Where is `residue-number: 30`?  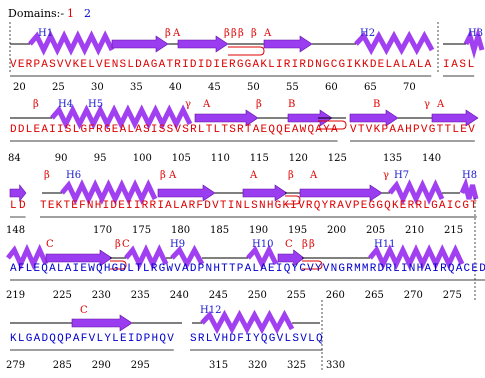
residue-number: 30 is located at coordinates (97, 87).